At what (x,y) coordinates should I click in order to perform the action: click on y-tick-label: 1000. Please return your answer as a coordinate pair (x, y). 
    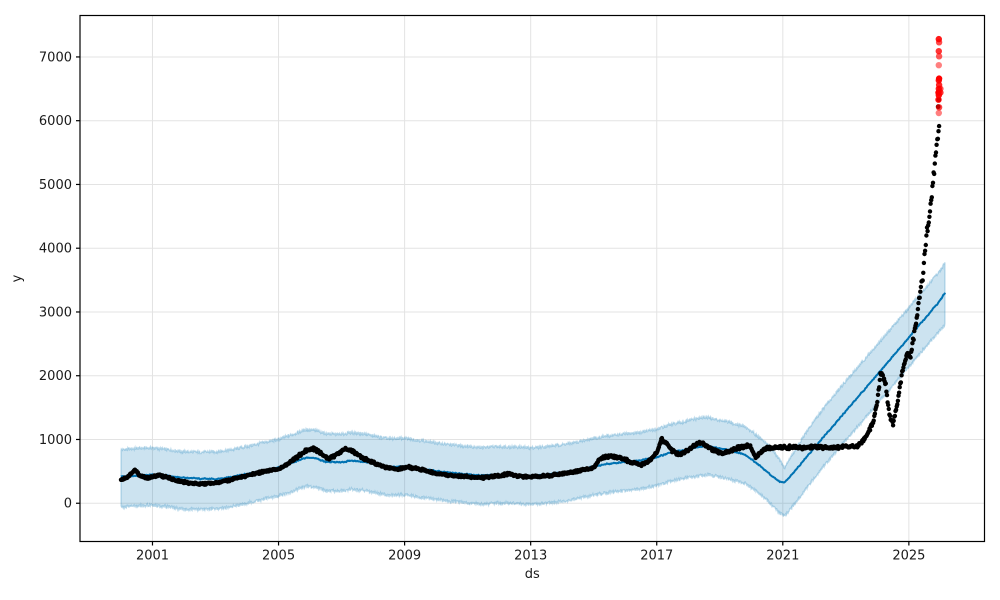
    Looking at the image, I should click on (55, 440).